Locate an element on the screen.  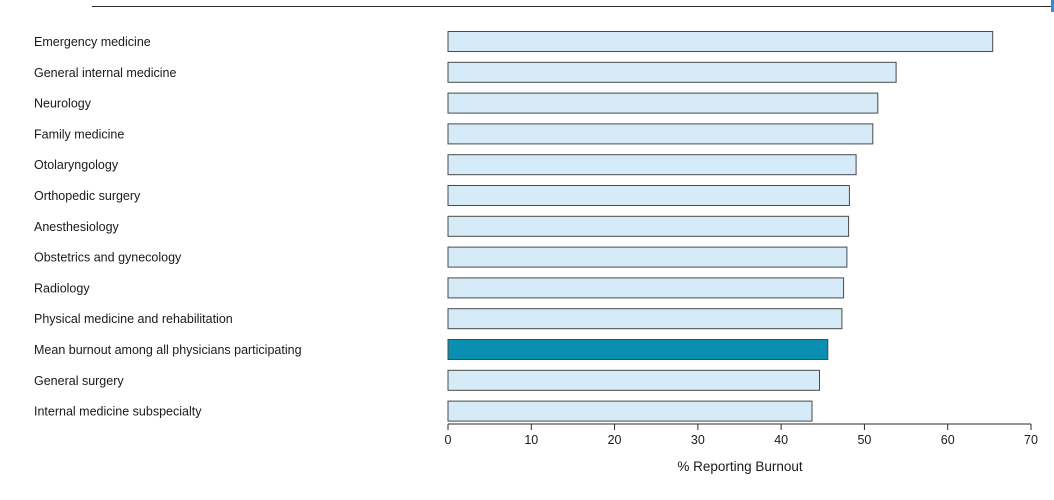
x-axis: 0 10 20 30 40 50 60 70 is located at coordinates (741, 435).